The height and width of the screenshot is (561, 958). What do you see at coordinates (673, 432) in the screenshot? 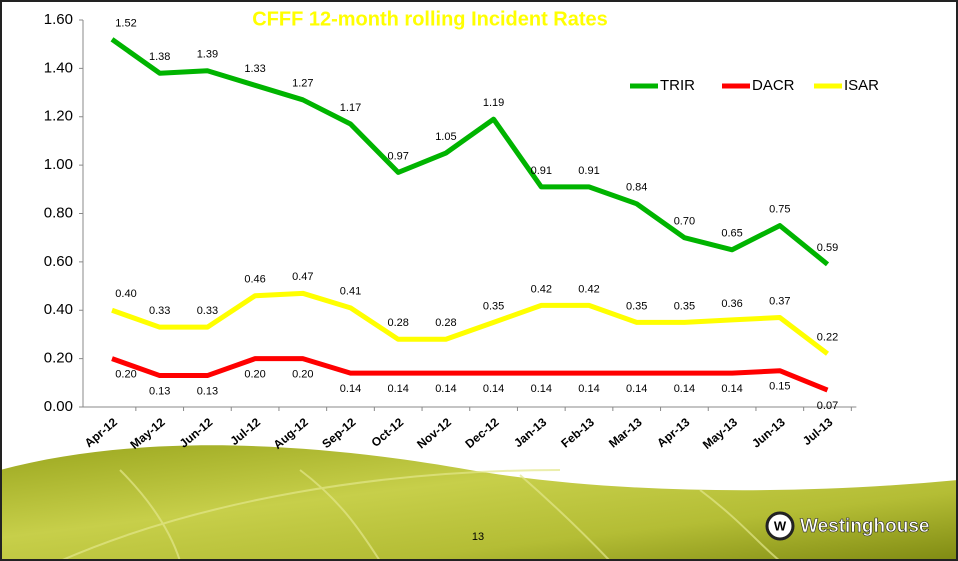
I see `x-tick-label: Apr-13` at bounding box center [673, 432].